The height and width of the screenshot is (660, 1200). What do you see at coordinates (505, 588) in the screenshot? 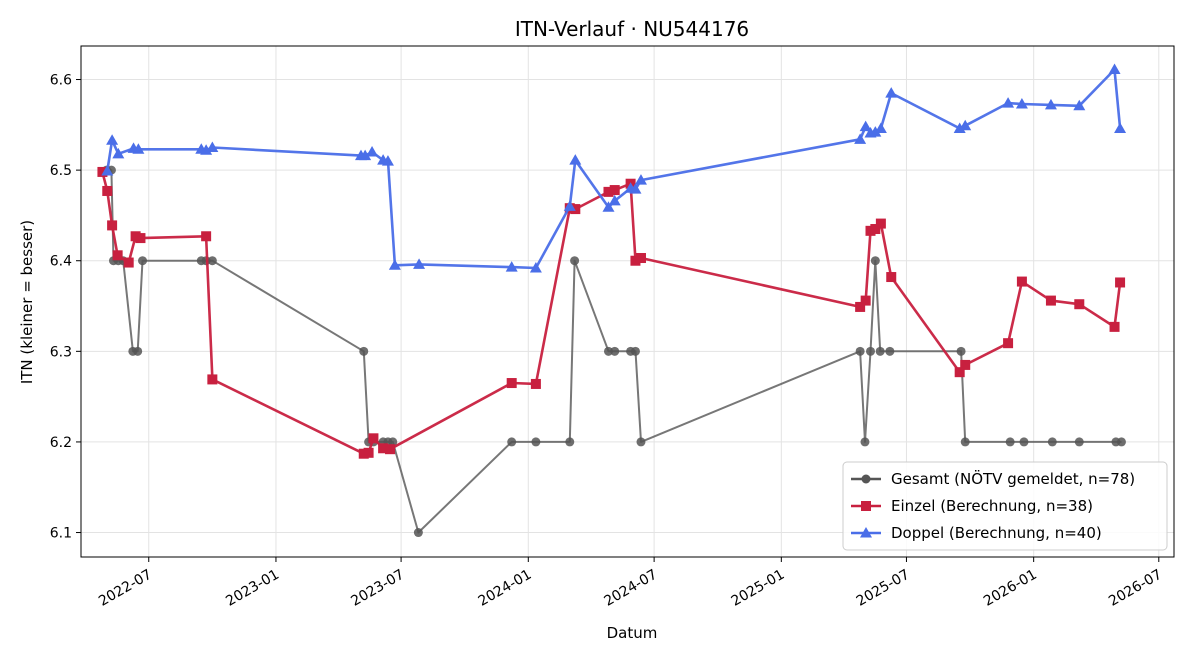
I see `x-tick-label: 2024-01` at bounding box center [505, 588].